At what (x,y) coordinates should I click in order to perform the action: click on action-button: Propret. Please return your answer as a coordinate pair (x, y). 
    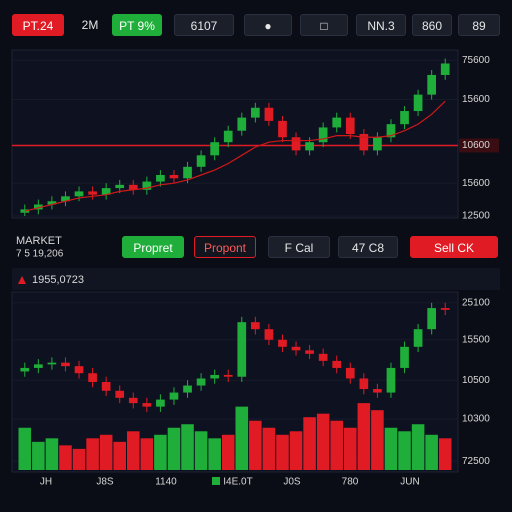
    Looking at the image, I should click on (153, 247).